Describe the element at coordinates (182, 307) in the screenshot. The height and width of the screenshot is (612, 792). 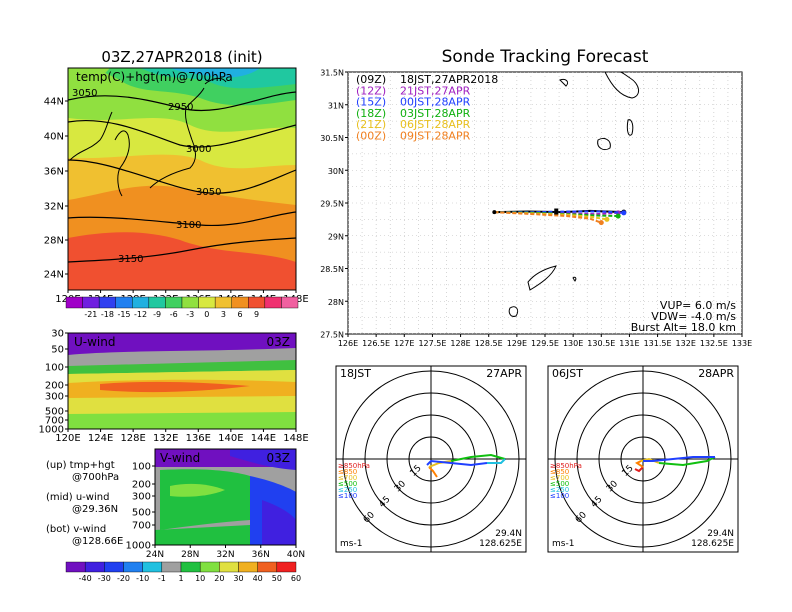
I see `temp-colorbar: -21 -18 -15 -12 -9 -6 -3 0 3 6 9` at that location.